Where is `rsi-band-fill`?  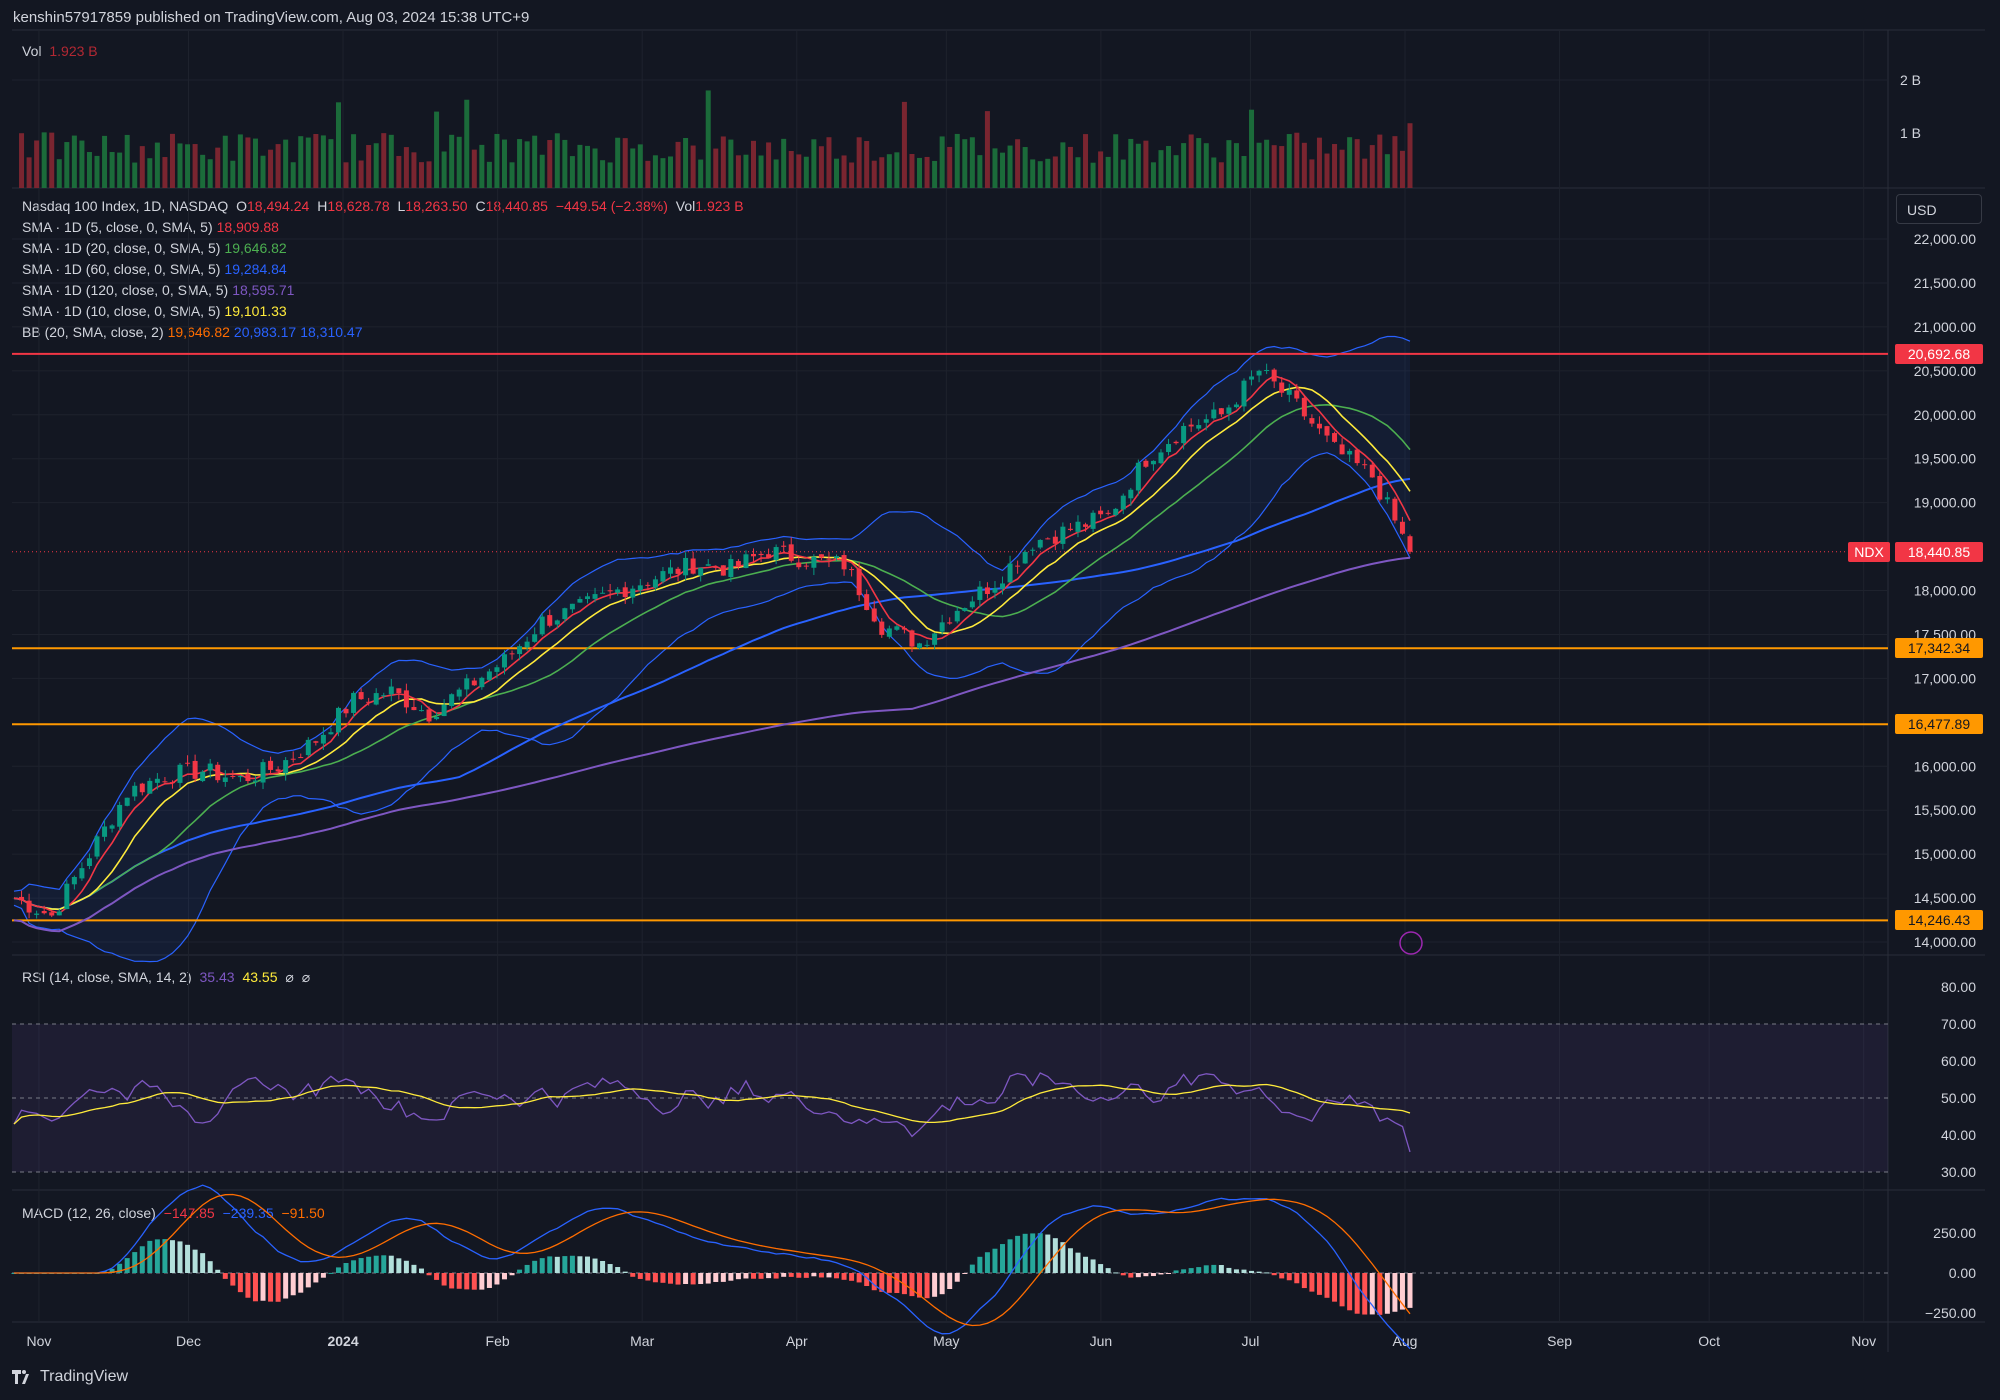
rsi-band-fill is located at coordinates (950, 1098).